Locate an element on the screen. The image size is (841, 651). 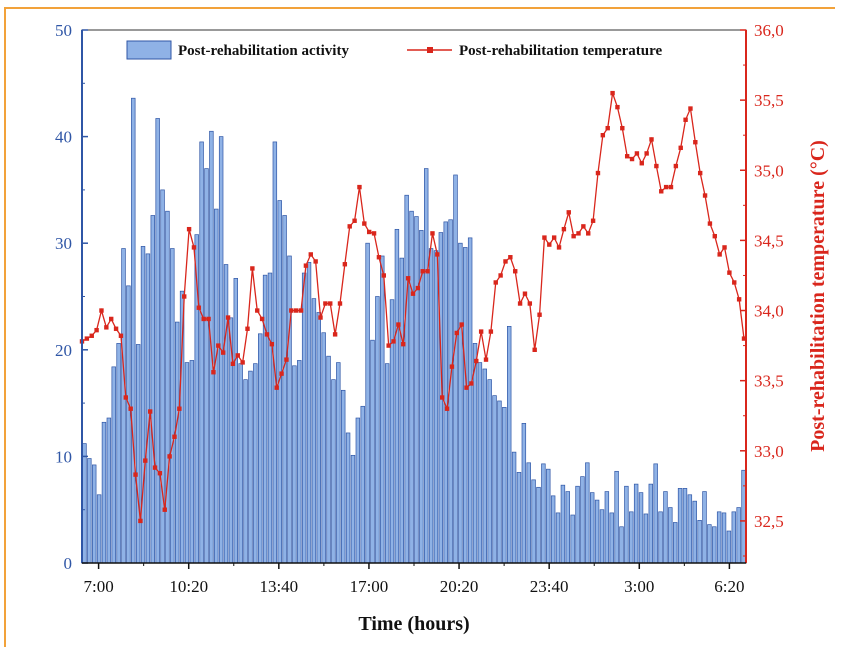
right-axis: 32,5 33,0 33,5 34,0 34,5 35,0 35,5 36,0 is located at coordinates (762, 292).